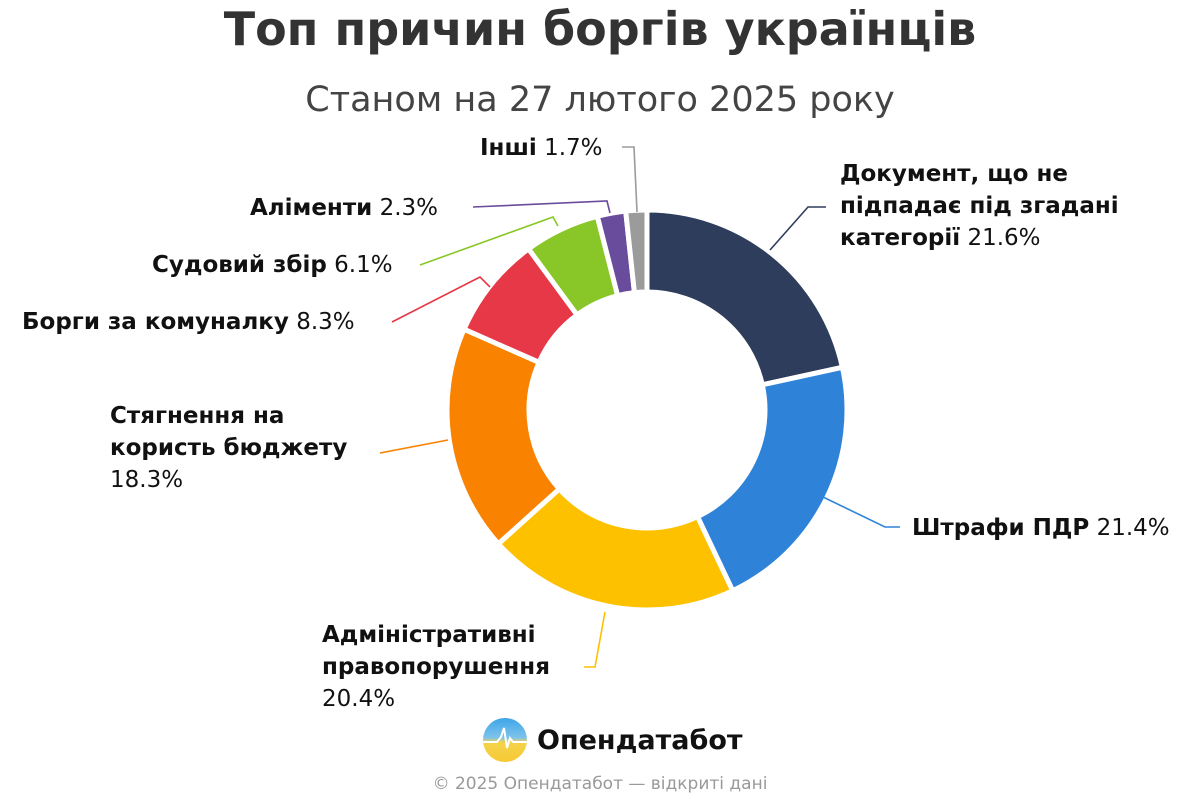 The height and width of the screenshot is (800, 1200). Describe the element at coordinates (436, 667) in the screenshot. I see `label-admin-offenses: Адміністративні правопорушення 20.4%` at that location.